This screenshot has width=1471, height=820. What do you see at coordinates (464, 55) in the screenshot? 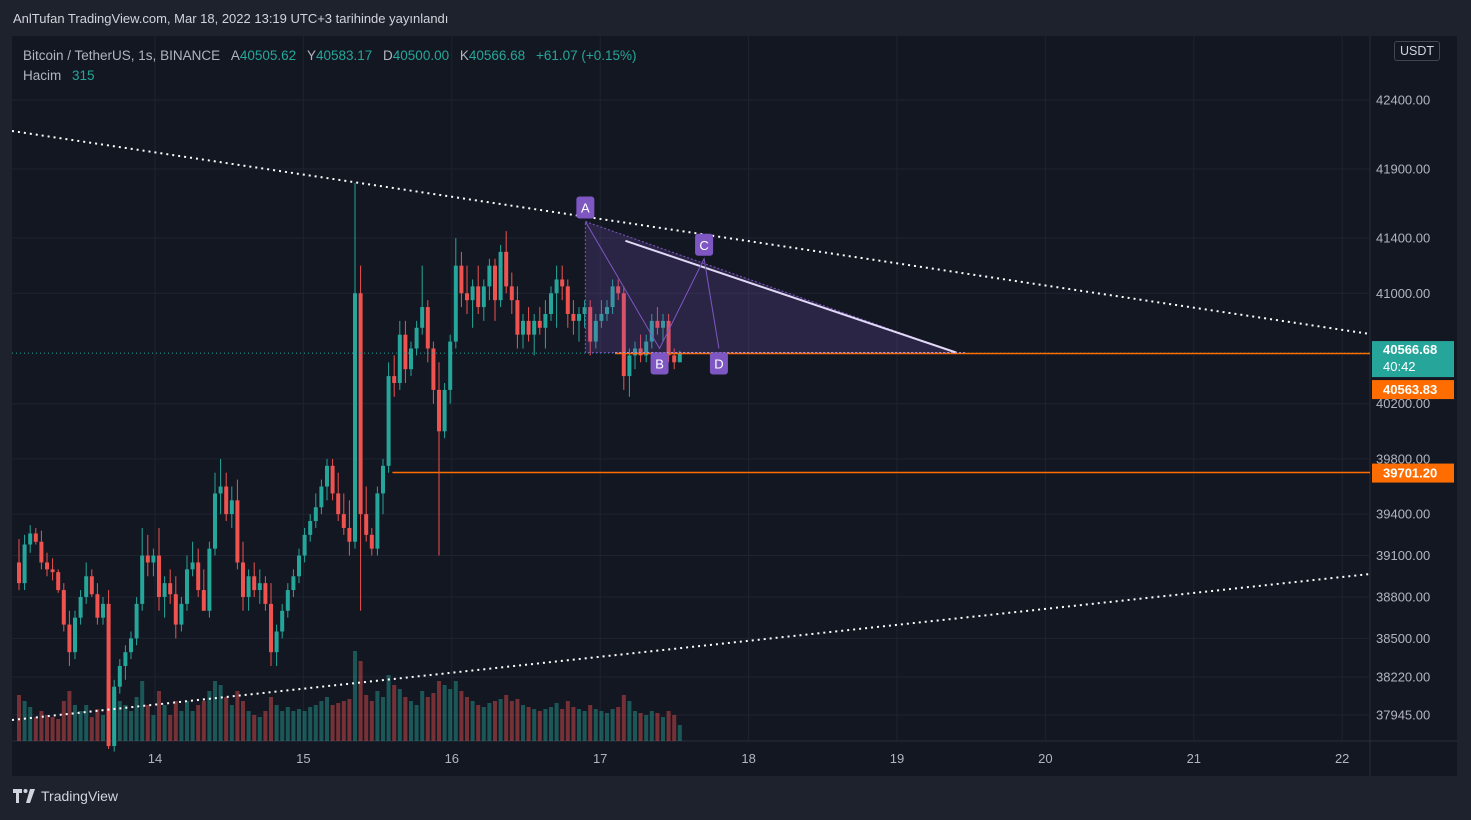
I see `close-label: K` at bounding box center [464, 55].